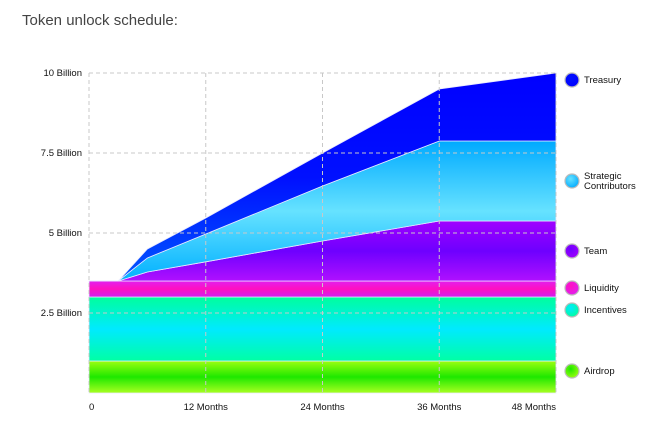 The height and width of the screenshot is (430, 655). I want to click on x-tick-label: 48 Months, so click(534, 407).